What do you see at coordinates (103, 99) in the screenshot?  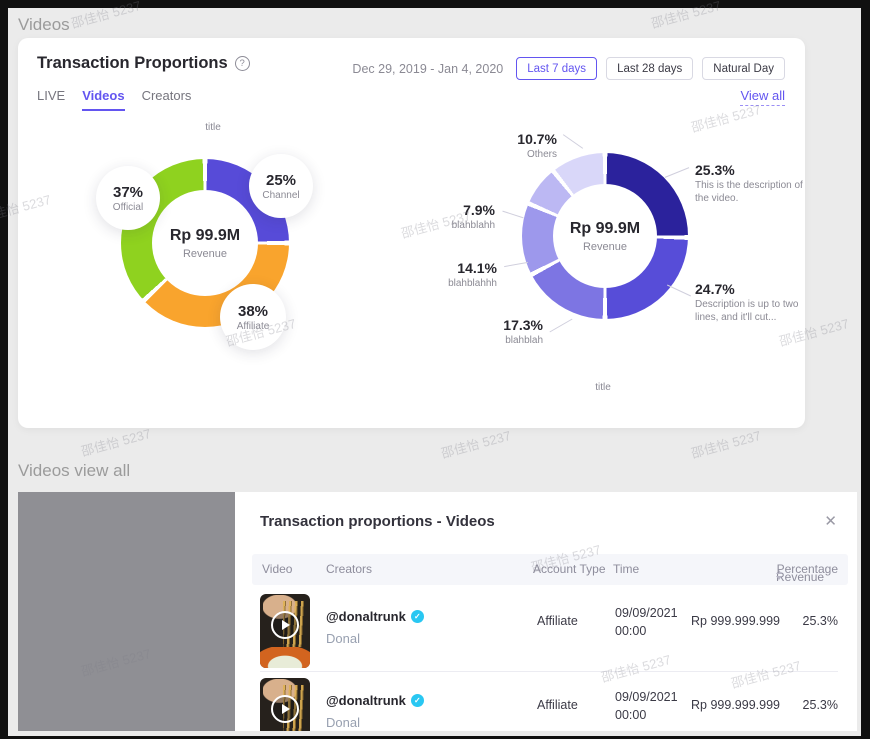 I see `tab-videos: Videos` at bounding box center [103, 99].